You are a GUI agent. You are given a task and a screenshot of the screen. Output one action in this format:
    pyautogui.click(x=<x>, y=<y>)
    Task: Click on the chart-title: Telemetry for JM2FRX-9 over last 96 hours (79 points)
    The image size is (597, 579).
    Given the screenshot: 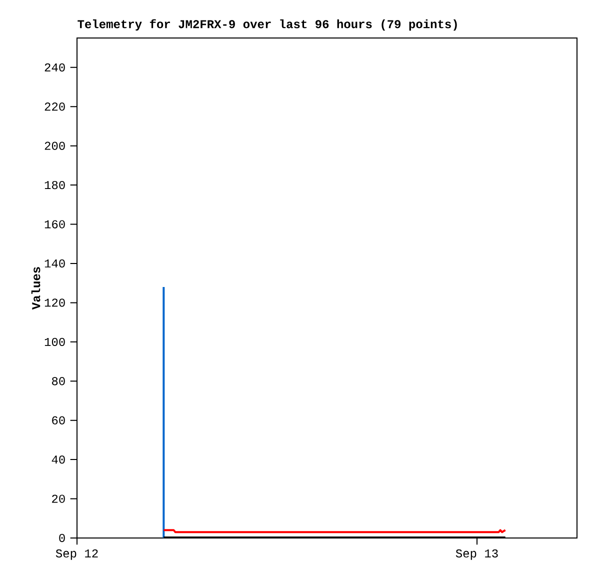 What is the action you would take?
    pyautogui.click(x=267, y=25)
    